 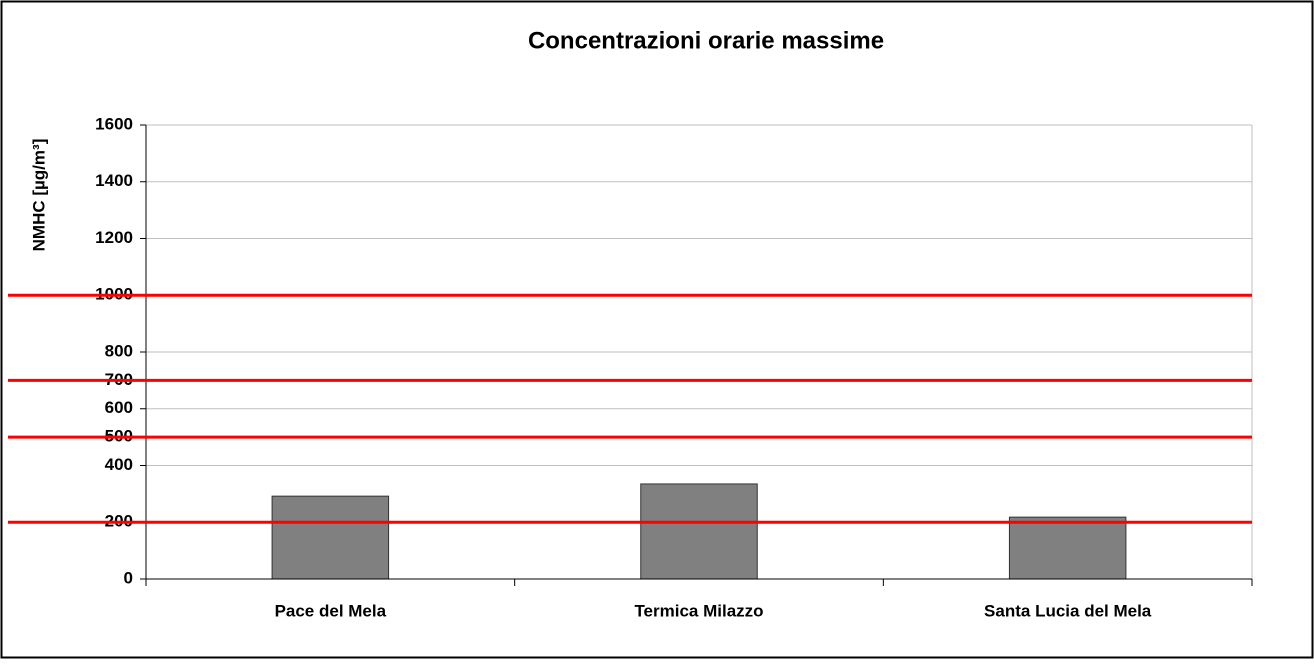 What do you see at coordinates (128, 577) in the screenshot?
I see `y-tick-label: 0` at bounding box center [128, 577].